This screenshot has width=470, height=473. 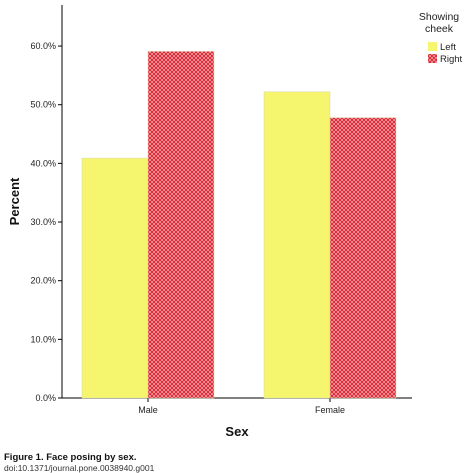 What do you see at coordinates (43, 222) in the screenshot?
I see `y-tick-label: 30.0%` at bounding box center [43, 222].